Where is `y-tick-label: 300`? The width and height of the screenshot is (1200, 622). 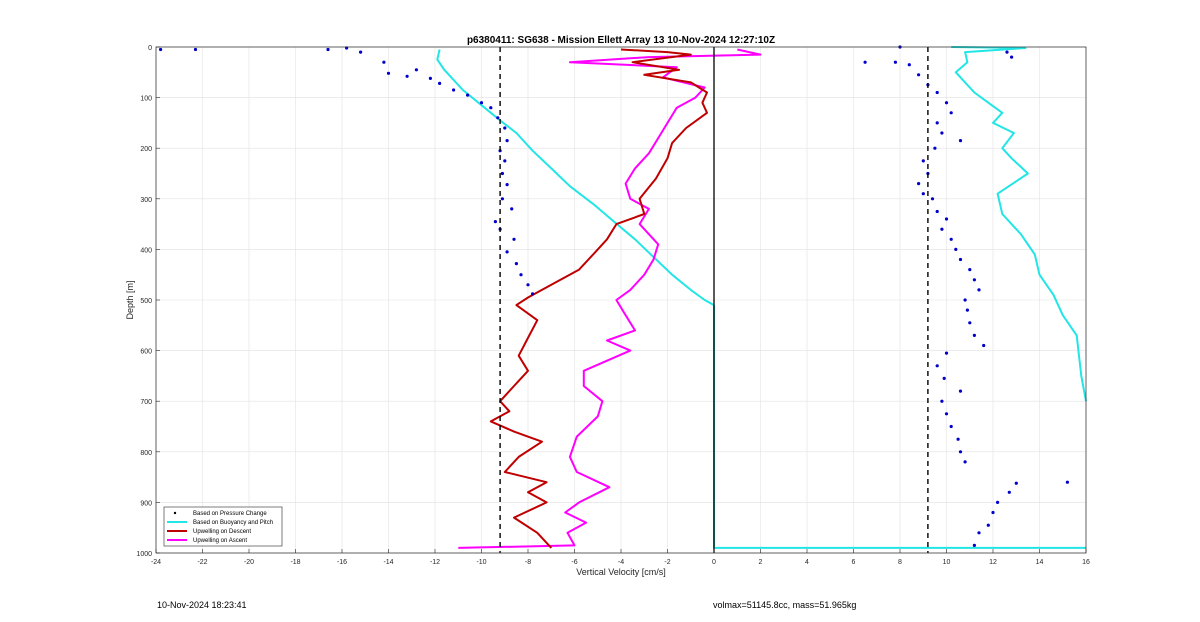
y-tick-label: 300 is located at coordinates (146, 200).